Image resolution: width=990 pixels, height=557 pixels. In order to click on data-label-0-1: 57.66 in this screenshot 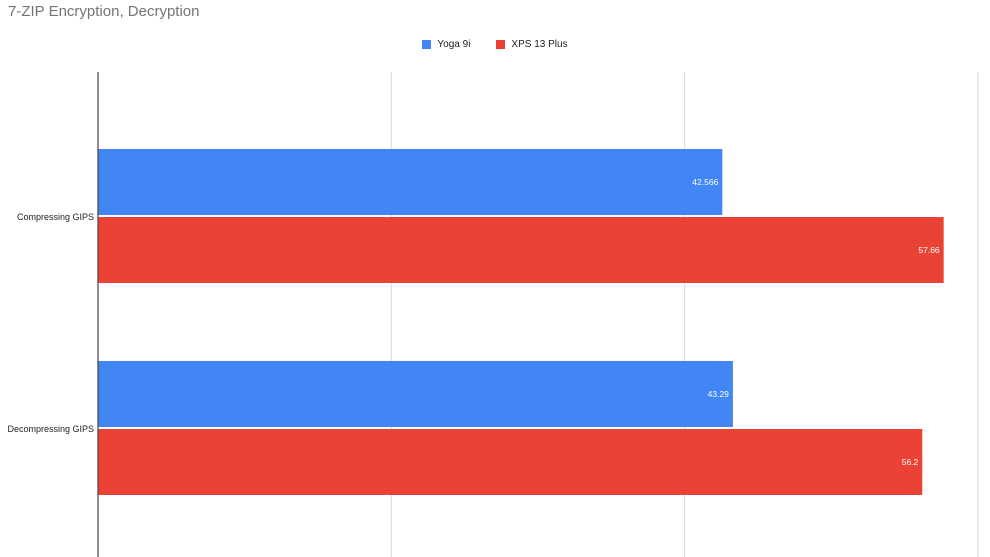, I will do `click(929, 250)`.